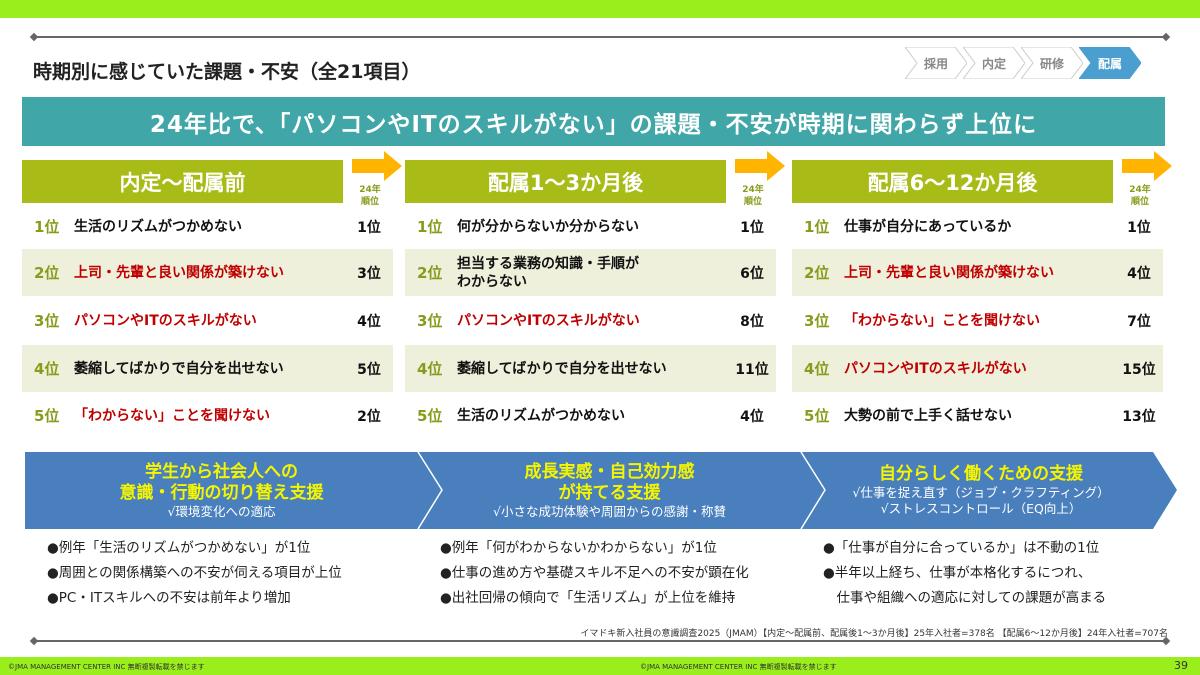 The height and width of the screenshot is (675, 1200). Describe the element at coordinates (981, 508) in the screenshot. I see `support-point: √ストレスコントロール（EQ向上）` at that location.